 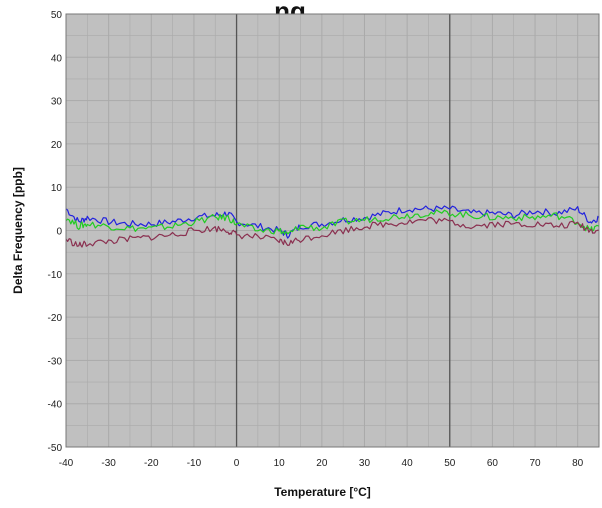 I want to click on y-tick-label: 40, so click(x=57, y=58).